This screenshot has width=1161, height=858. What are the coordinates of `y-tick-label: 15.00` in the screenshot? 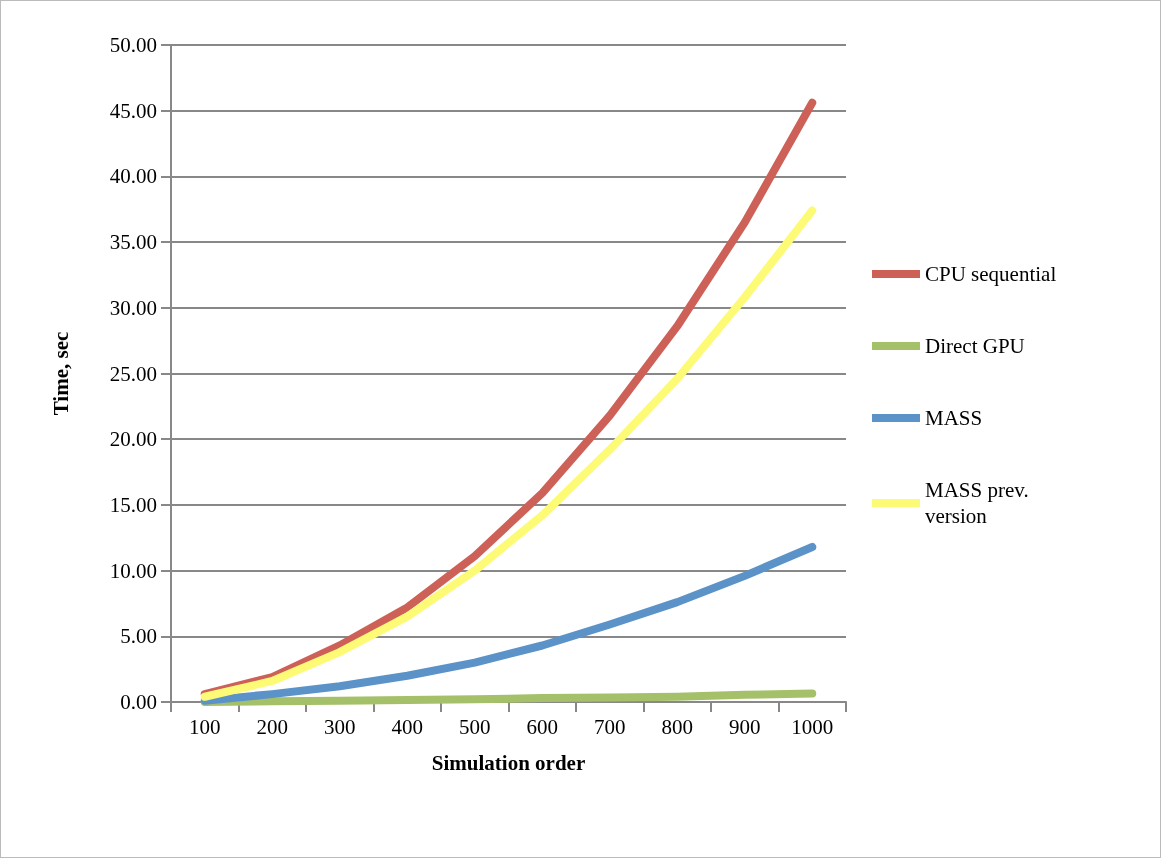 It's located at (133, 504).